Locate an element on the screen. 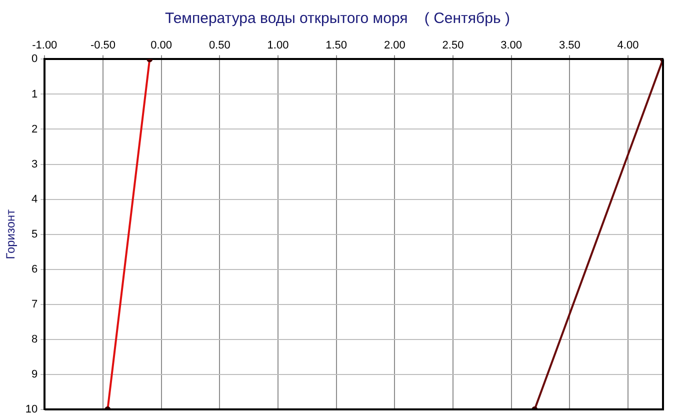 Image resolution: width=675 pixels, height=419 pixels. y-tick-label: 8 is located at coordinates (35, 339).